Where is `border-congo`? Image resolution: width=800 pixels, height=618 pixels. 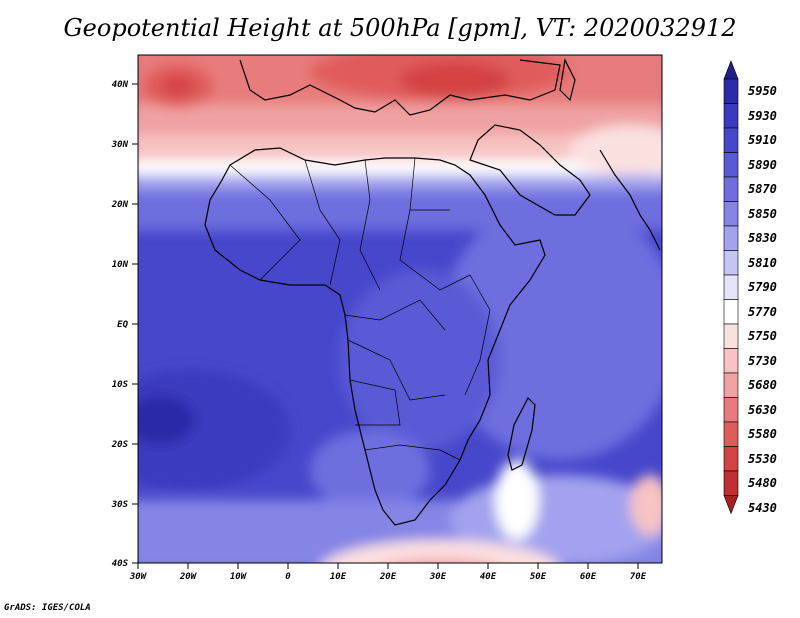
border-congo is located at coordinates (396, 370).